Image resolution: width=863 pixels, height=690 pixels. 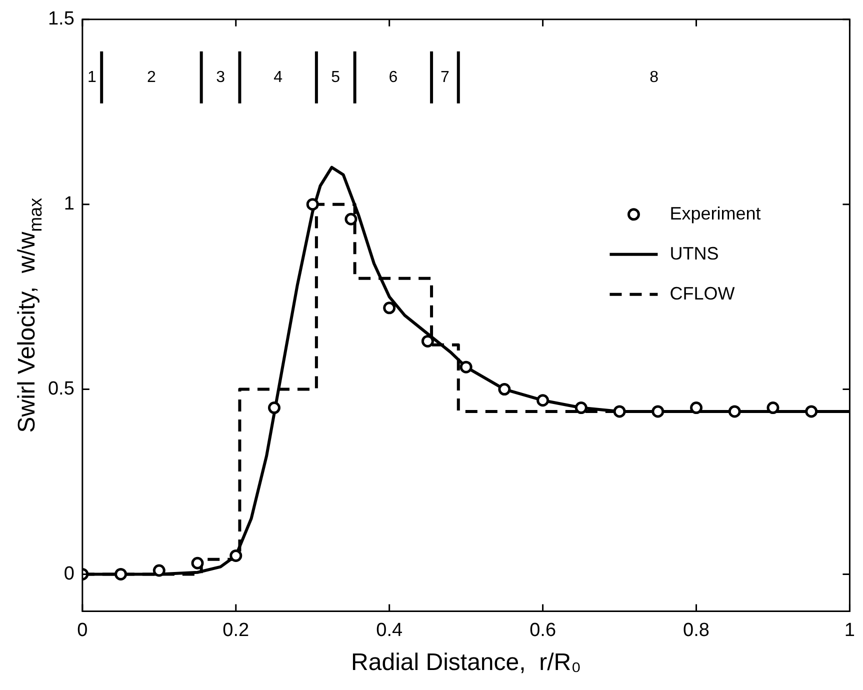 I want to click on legend-label: UTNS, so click(x=694, y=253).